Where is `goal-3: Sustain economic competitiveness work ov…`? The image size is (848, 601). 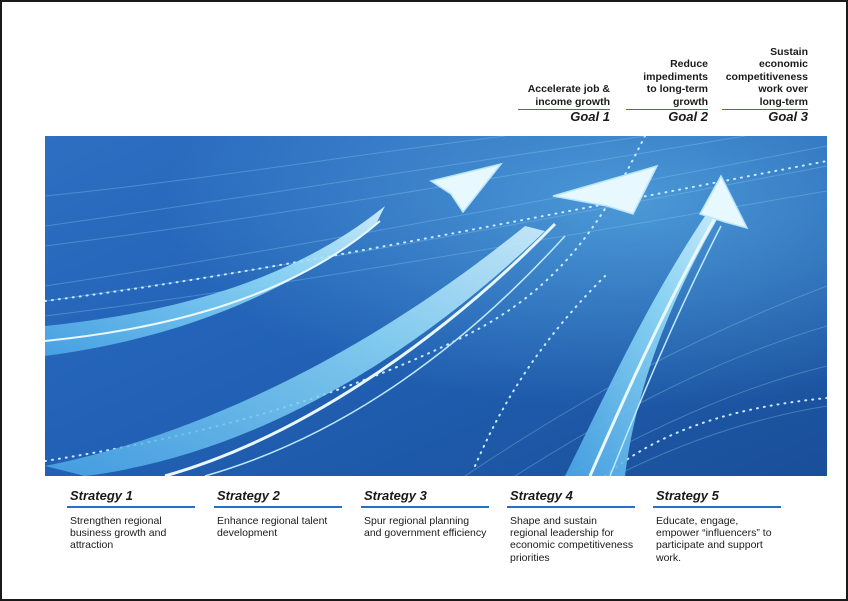
goal-3: Sustain economic competitiveness work ov… is located at coordinates (765, 70).